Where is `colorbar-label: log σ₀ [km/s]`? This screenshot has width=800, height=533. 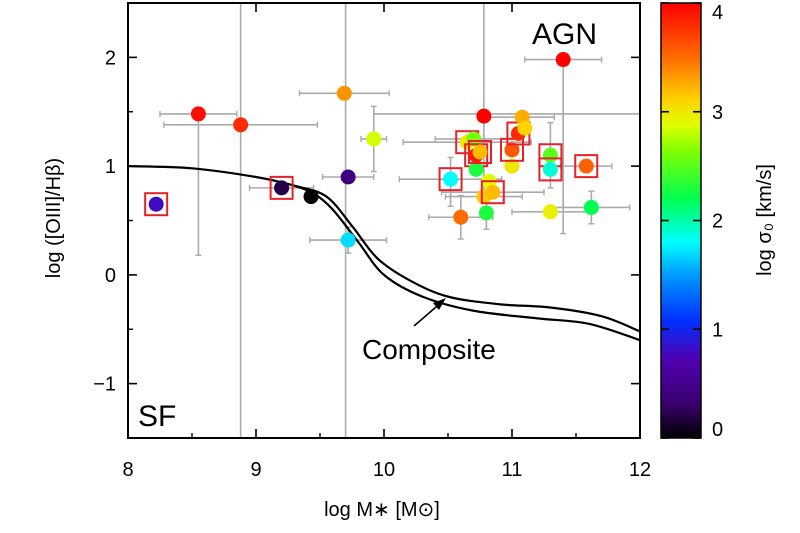 colorbar-label: log σ₀ [km/s] is located at coordinates (765, 220).